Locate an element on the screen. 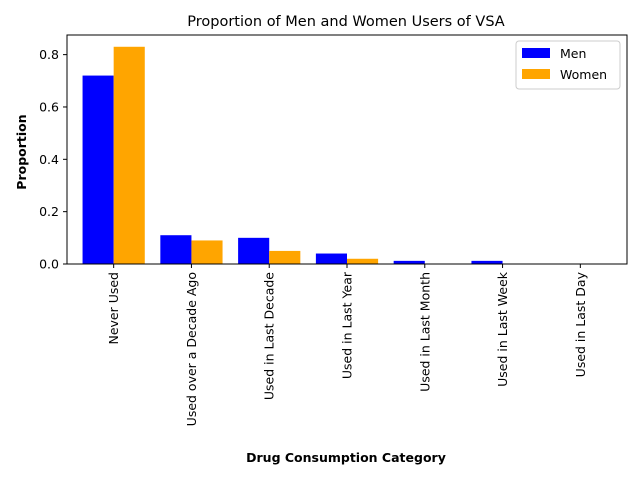  legend-label-men: Men is located at coordinates (573, 53).